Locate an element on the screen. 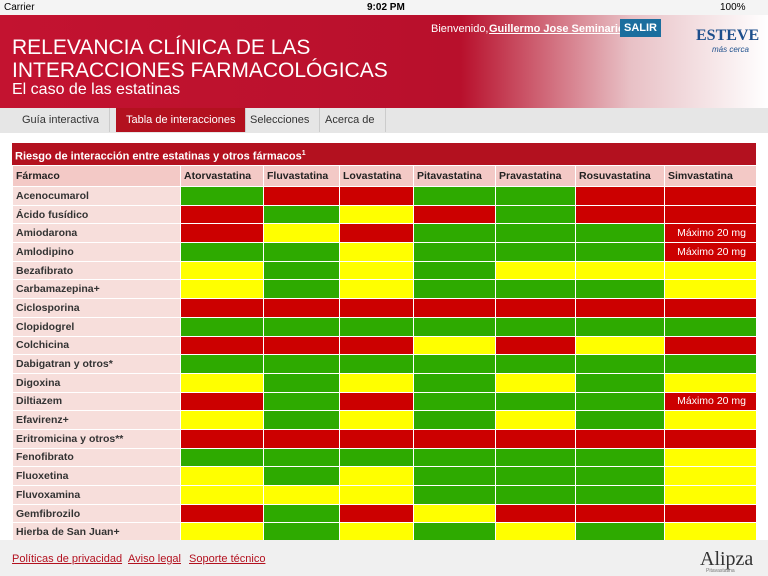  column-header: Fármaco is located at coordinates (96, 176).